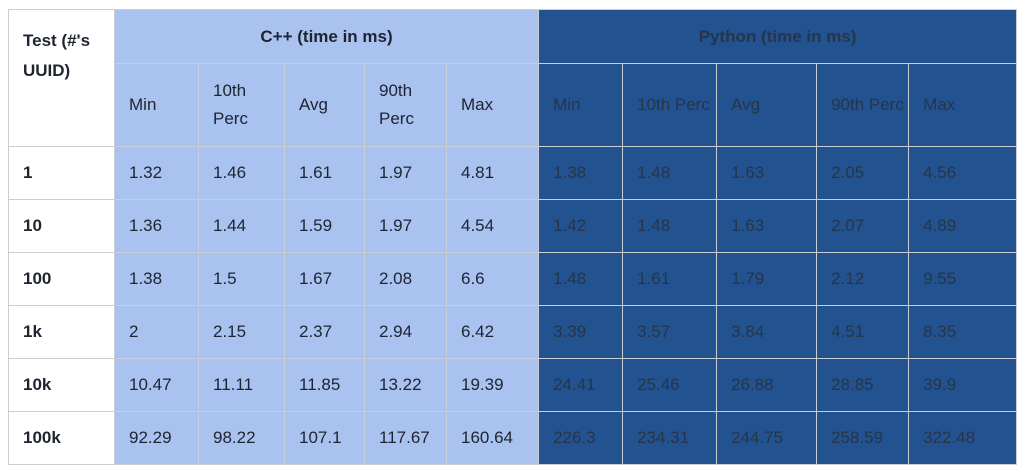 The width and height of the screenshot is (1024, 475). What do you see at coordinates (324, 173) in the screenshot?
I see `cpp-value-cell: 1.61` at bounding box center [324, 173].